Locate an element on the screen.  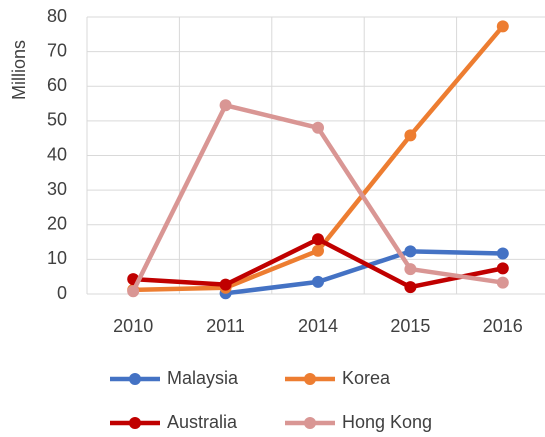
y-tick-label: 0 is located at coordinates (62, 293).